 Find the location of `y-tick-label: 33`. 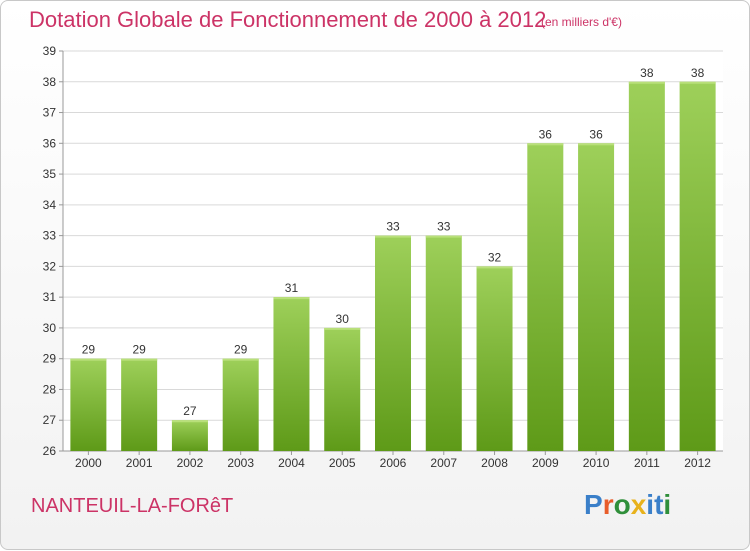

y-tick-label: 33 is located at coordinates (50, 236).